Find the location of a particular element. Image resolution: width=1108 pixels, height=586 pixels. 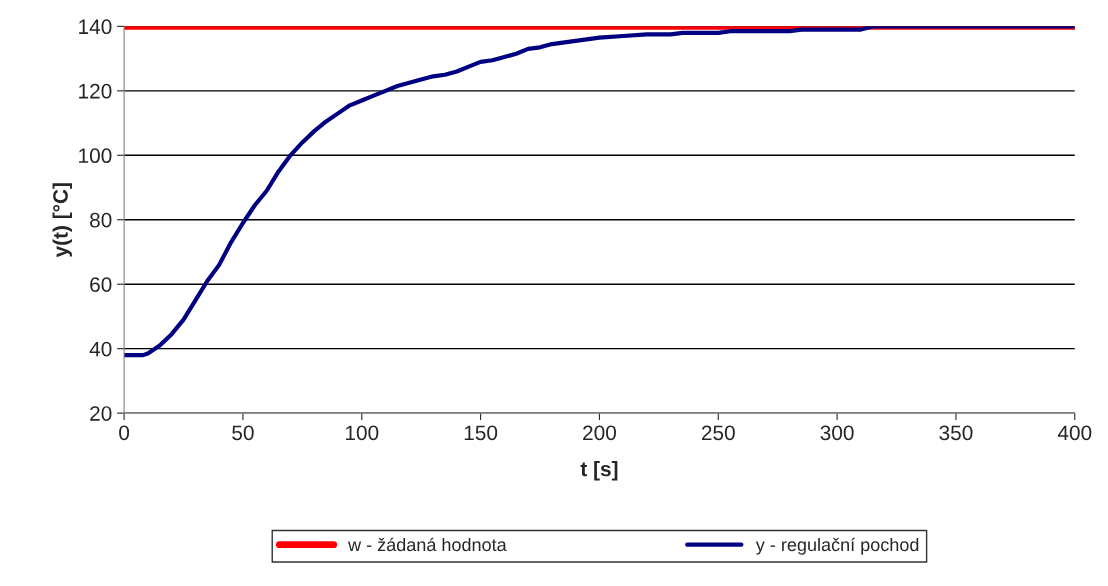

y-tick-label: 140 is located at coordinates (95, 27).